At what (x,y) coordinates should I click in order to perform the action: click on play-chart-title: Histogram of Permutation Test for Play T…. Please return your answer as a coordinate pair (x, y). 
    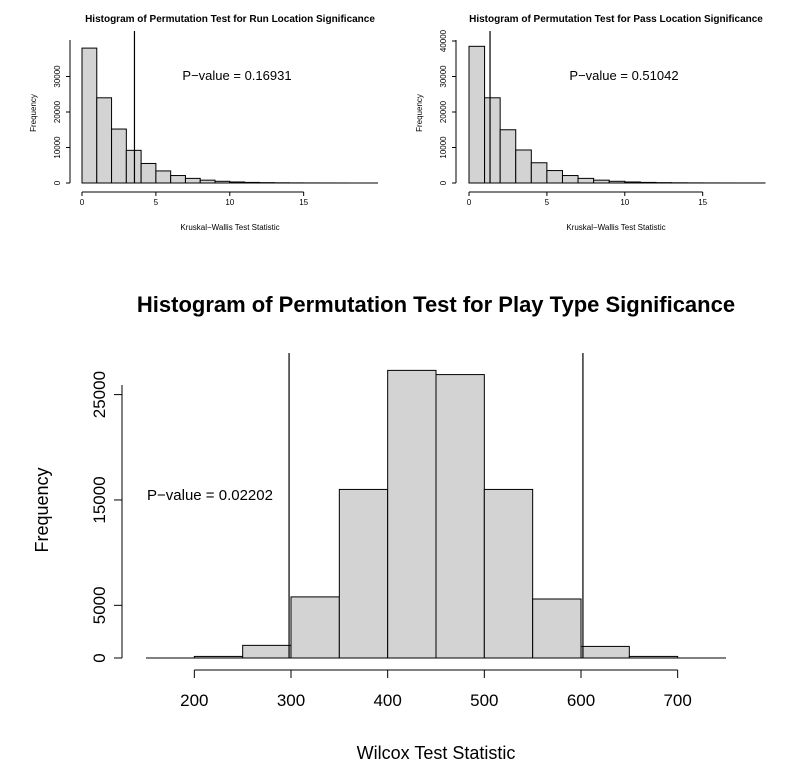
    Looking at the image, I should click on (436, 304).